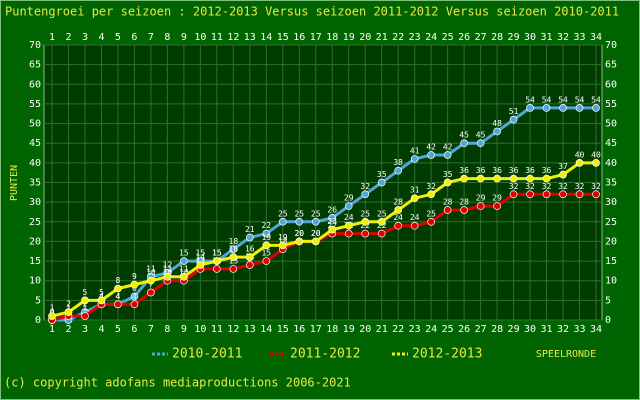 This screenshot has height=400, width=640. Describe the element at coordinates (365, 329) in the screenshot. I see `x-tick-label: 20` at that location.